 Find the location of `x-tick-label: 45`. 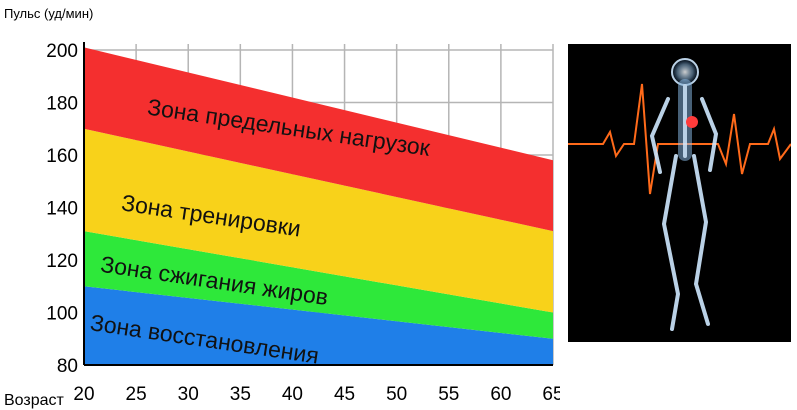

x-tick-label: 45 is located at coordinates (344, 394).